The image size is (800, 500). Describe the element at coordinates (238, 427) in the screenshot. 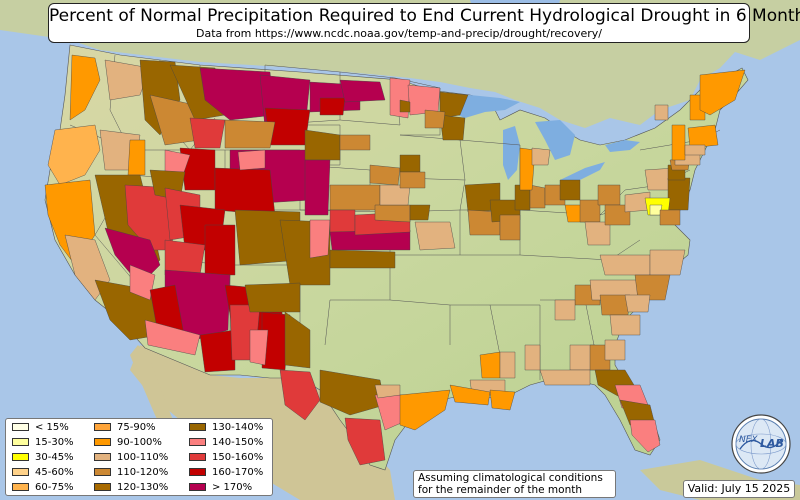

I see `legend-label: 130-140%` at that location.